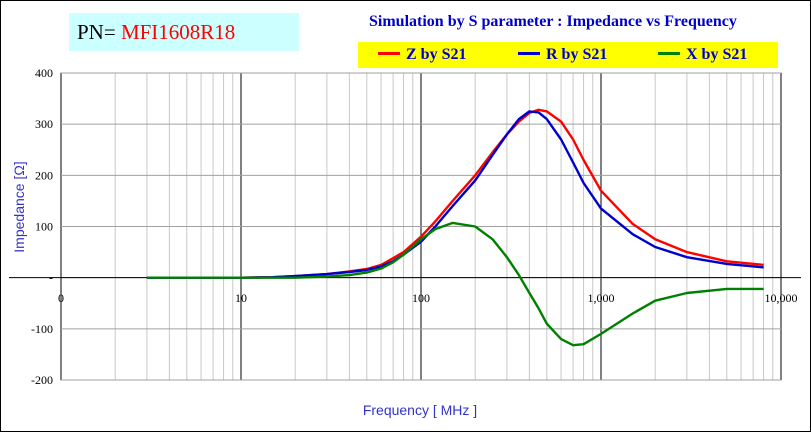 This screenshot has height=432, width=811. I want to click on legend-label-r: R by S21, so click(577, 54).